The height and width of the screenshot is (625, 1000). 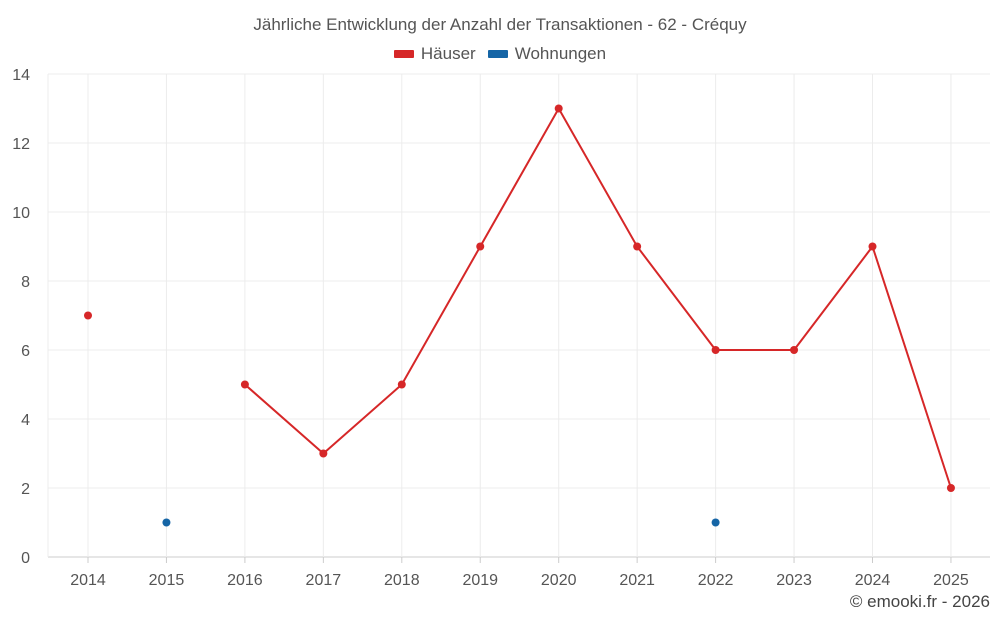 What do you see at coordinates (21, 75) in the screenshot?
I see `y-tick-label: 14` at bounding box center [21, 75].